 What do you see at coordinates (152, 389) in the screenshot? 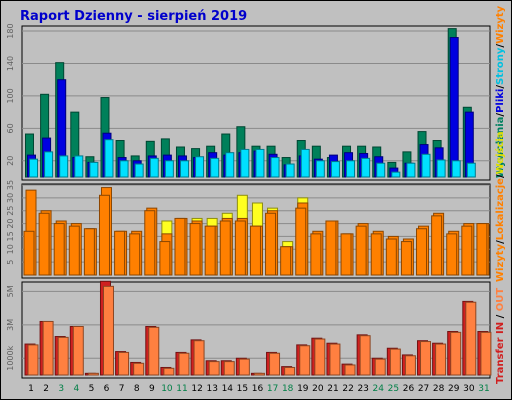
I see `x-tick-label: 9` at bounding box center [152, 389].